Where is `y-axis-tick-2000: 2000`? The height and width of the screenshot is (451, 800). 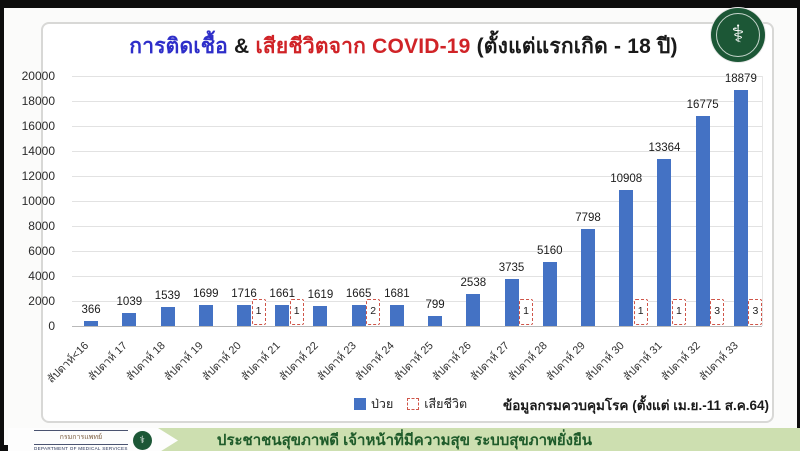 y-axis-tick-2000: 2000 is located at coordinates (41, 301).